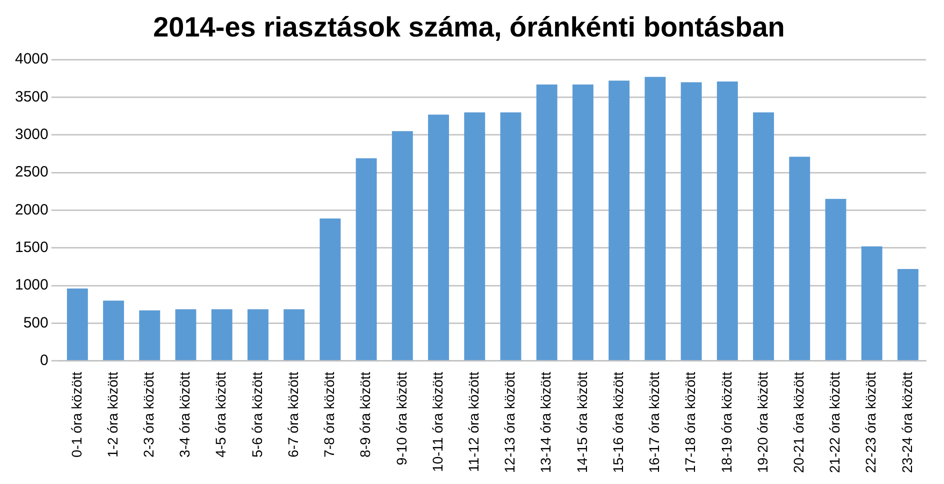  Describe the element at coordinates (906, 422) in the screenshot. I see `x-tick-label: 23-24 óra között` at that location.